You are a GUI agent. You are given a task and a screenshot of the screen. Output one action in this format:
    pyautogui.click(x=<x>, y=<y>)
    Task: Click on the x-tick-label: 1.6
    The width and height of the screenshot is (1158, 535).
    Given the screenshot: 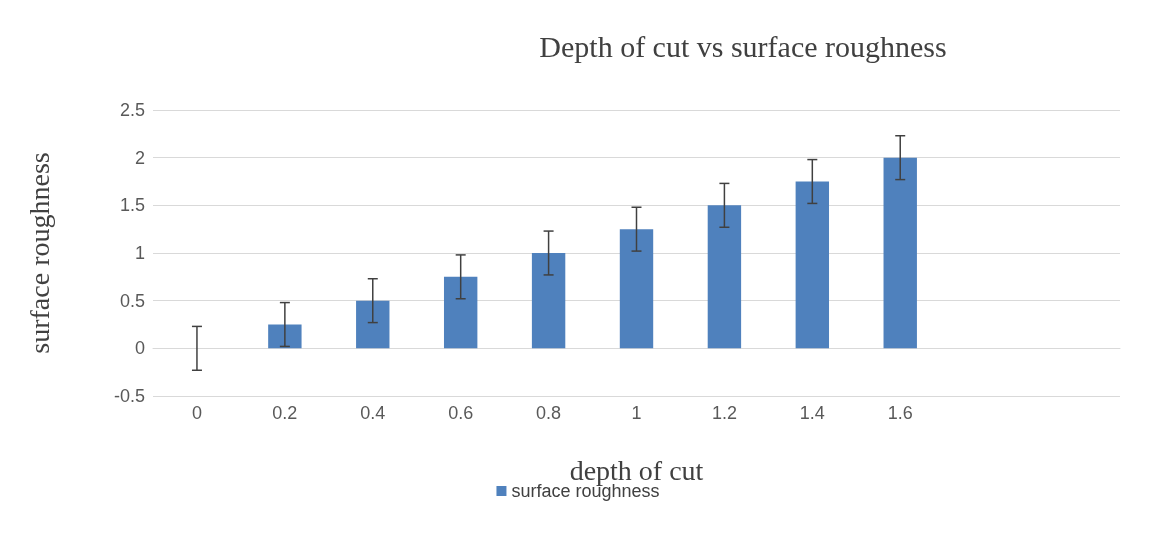 What is the action you would take?
    pyautogui.click(x=900, y=413)
    